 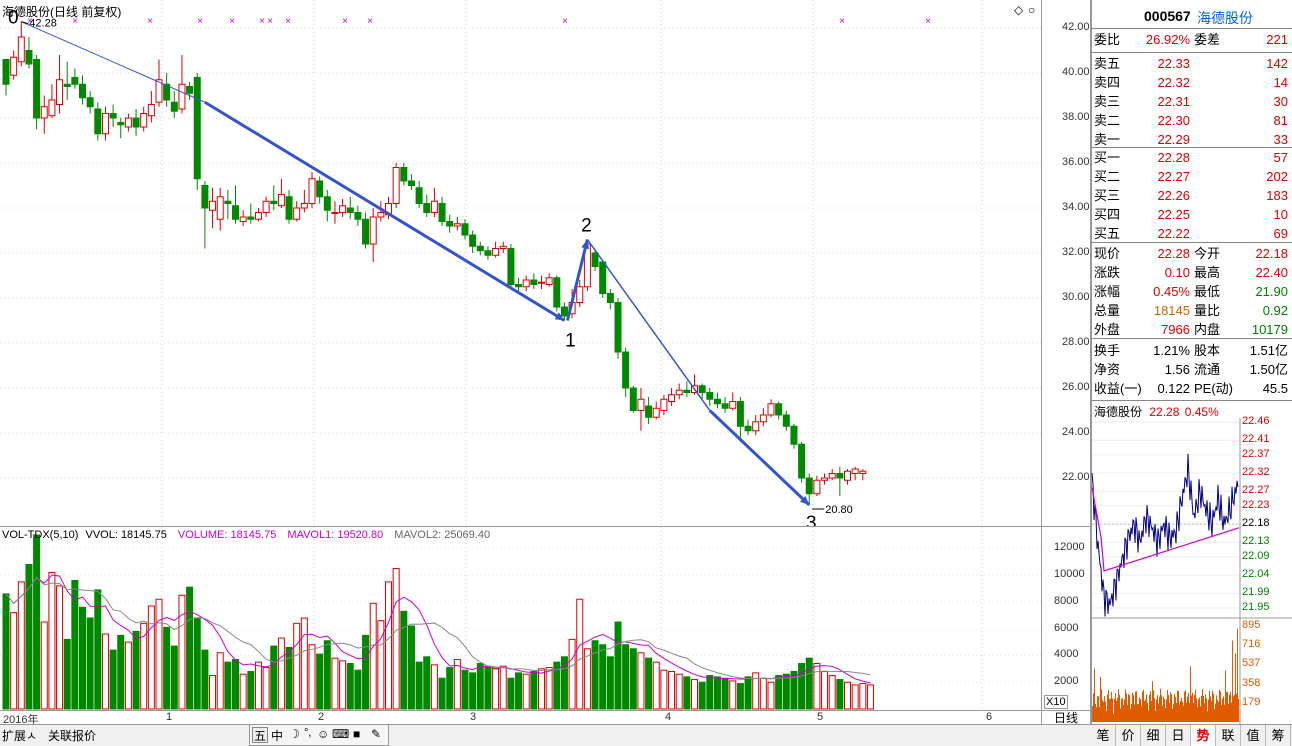 What do you see at coordinates (1280, 157) in the screenshot?
I see `bids-volume: 57` at bounding box center [1280, 157].